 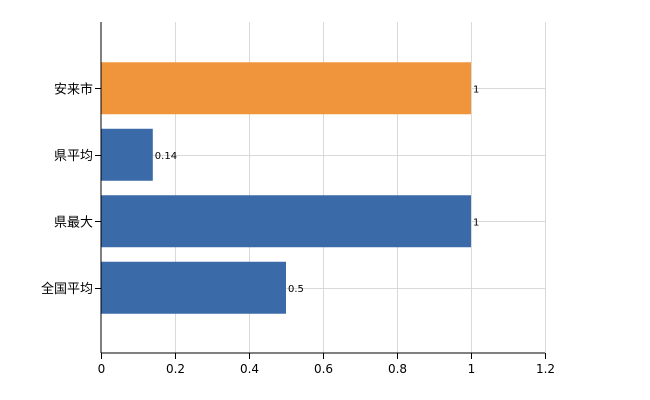 I want to click on x-axis-ticks: 0 0.2 0.4 0.6 0.8 1 1.2, so click(x=326, y=364).